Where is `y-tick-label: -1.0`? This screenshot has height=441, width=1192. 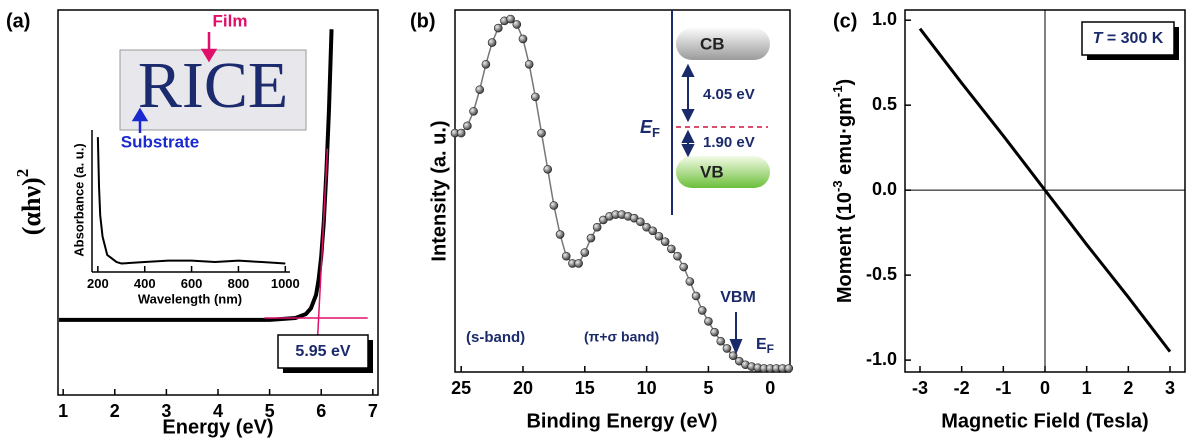 y-tick-label: -1.0 is located at coordinates (881, 359).